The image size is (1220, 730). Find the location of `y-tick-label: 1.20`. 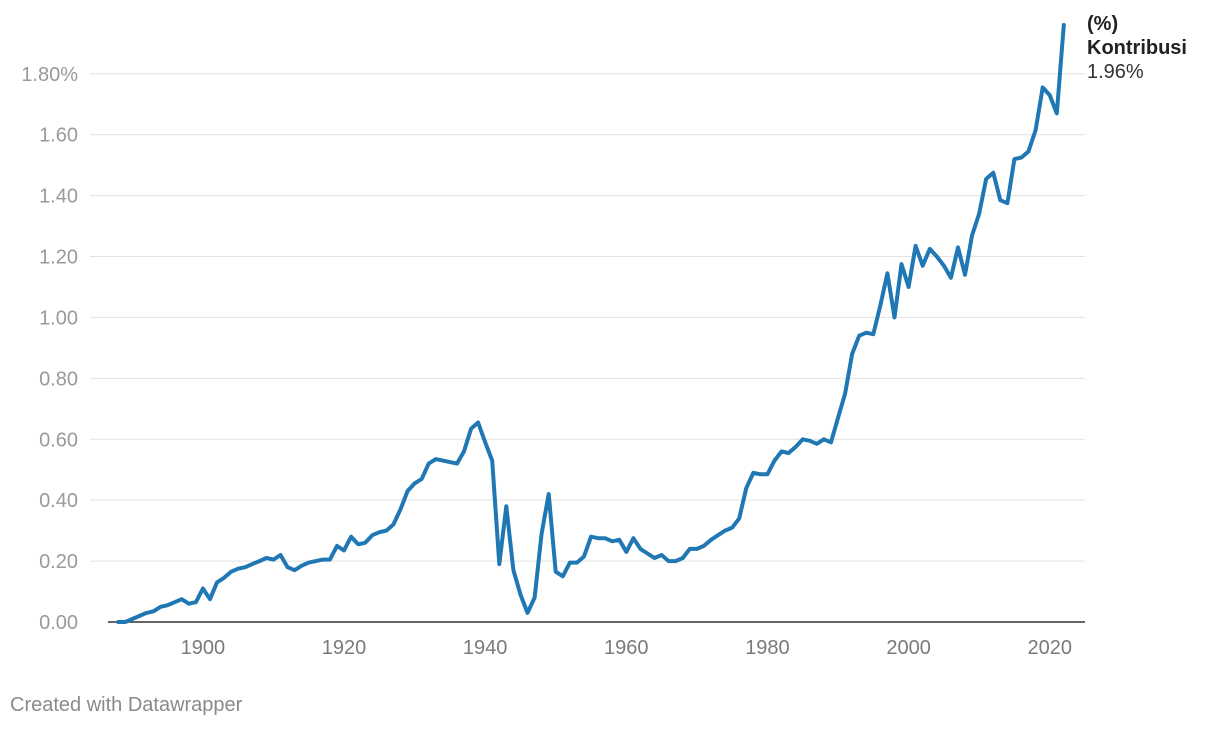

y-tick-label: 1.20 is located at coordinates (58, 258).